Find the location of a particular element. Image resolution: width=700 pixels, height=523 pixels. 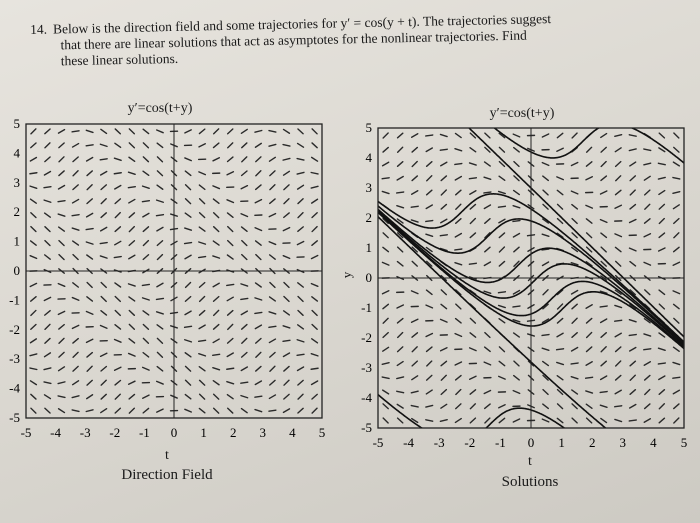

y-tick-label: 0 is located at coordinates (17, 270).